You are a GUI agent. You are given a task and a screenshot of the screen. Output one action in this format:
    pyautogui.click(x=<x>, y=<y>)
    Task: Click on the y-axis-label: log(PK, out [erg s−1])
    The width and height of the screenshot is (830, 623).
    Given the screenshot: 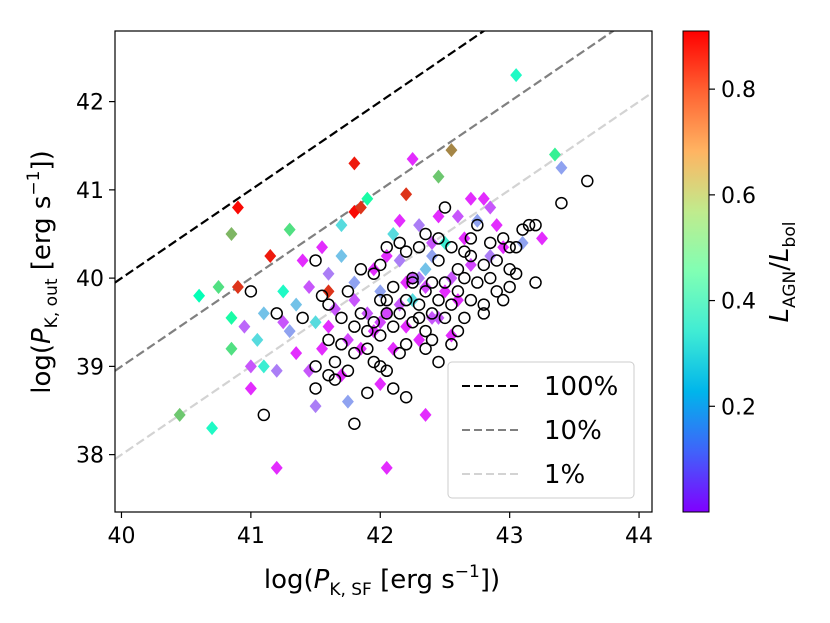 What is the action you would take?
    pyautogui.click(x=43, y=272)
    